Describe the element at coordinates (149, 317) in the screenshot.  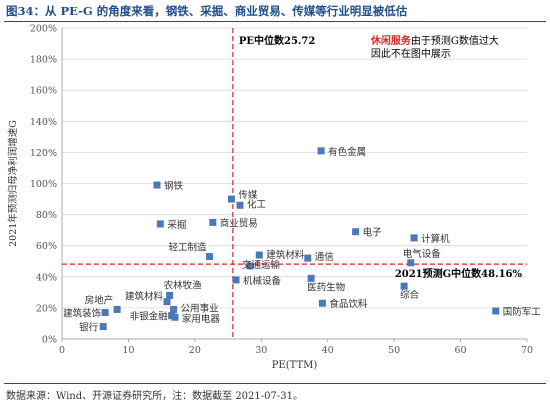
I see `point-label: 非银金融` at that location.